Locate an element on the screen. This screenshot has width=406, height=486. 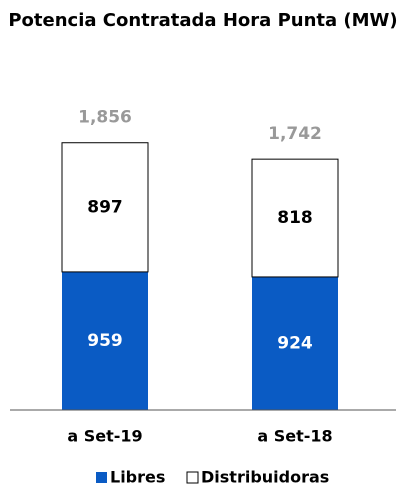
data-label: 959 is located at coordinates (105, 341).